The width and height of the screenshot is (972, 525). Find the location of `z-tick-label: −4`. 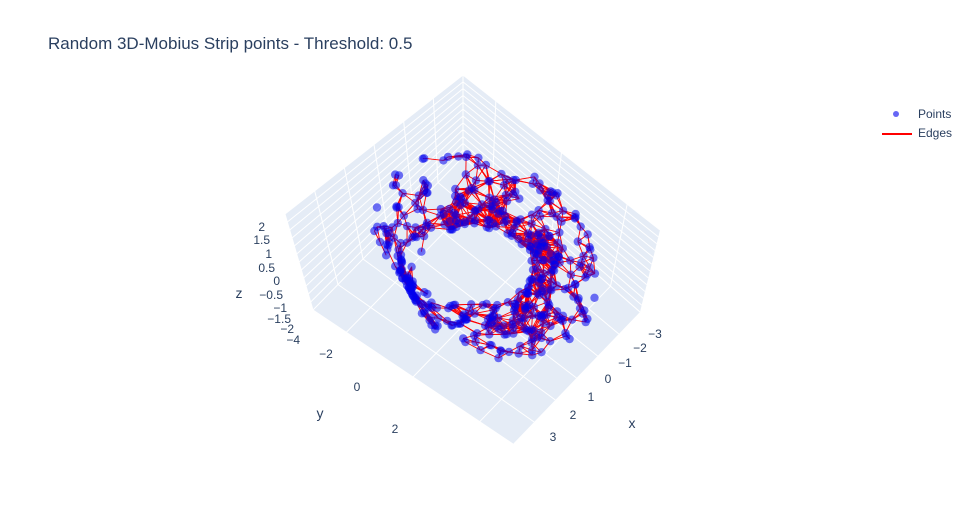

z-tick-label: −4 is located at coordinates (293, 340).